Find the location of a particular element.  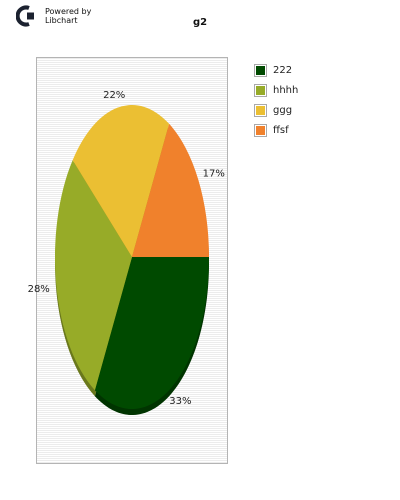

brand-text: Powered by Libchart is located at coordinates (68, 16).